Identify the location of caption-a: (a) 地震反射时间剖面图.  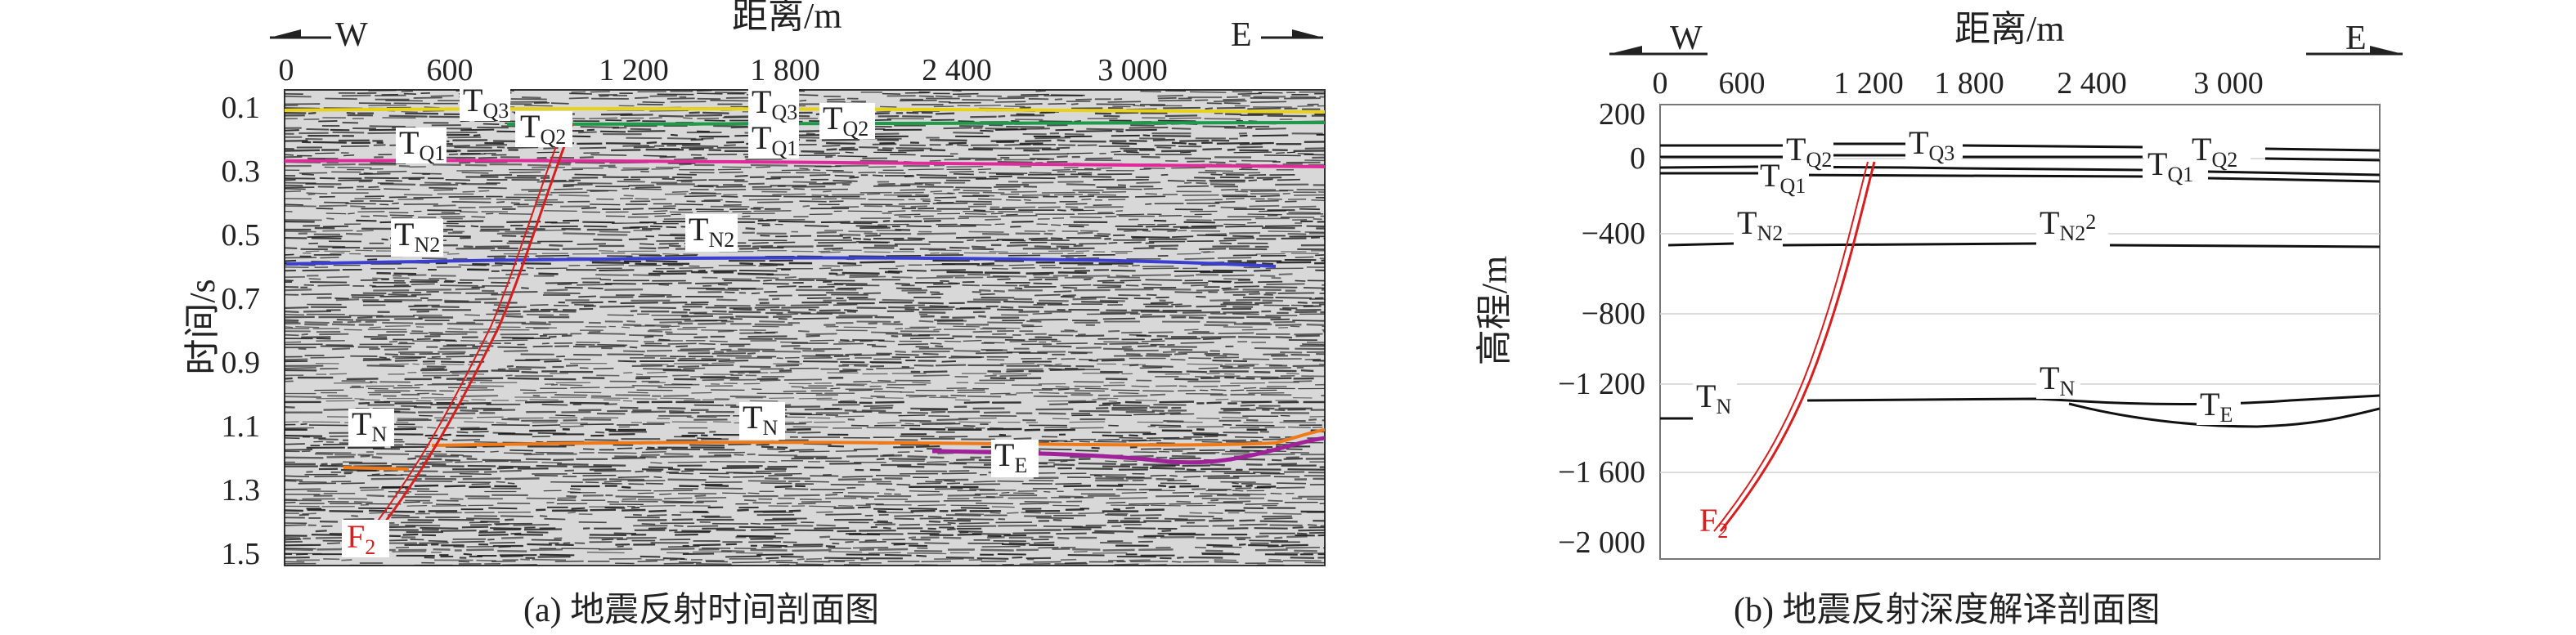
(701, 610).